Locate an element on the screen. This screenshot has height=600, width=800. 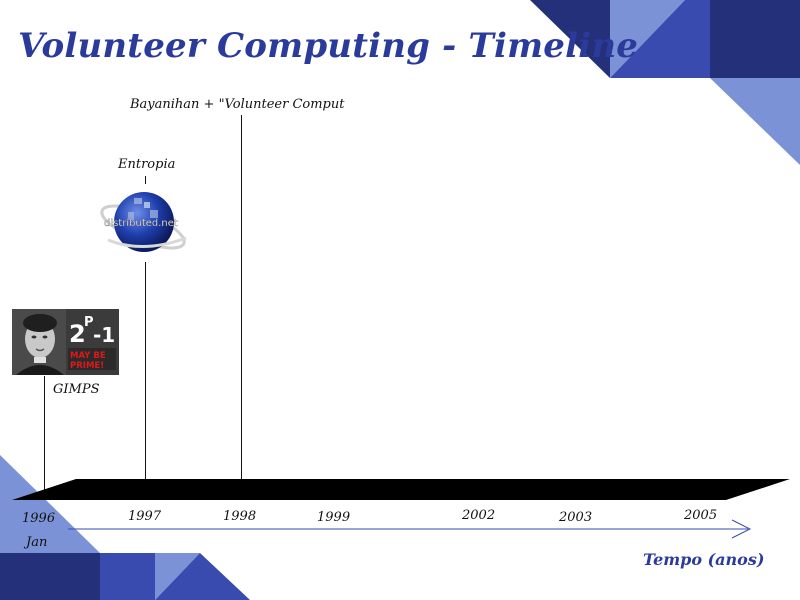
svg-text: distributed.net is located at coordinates (141, 223).